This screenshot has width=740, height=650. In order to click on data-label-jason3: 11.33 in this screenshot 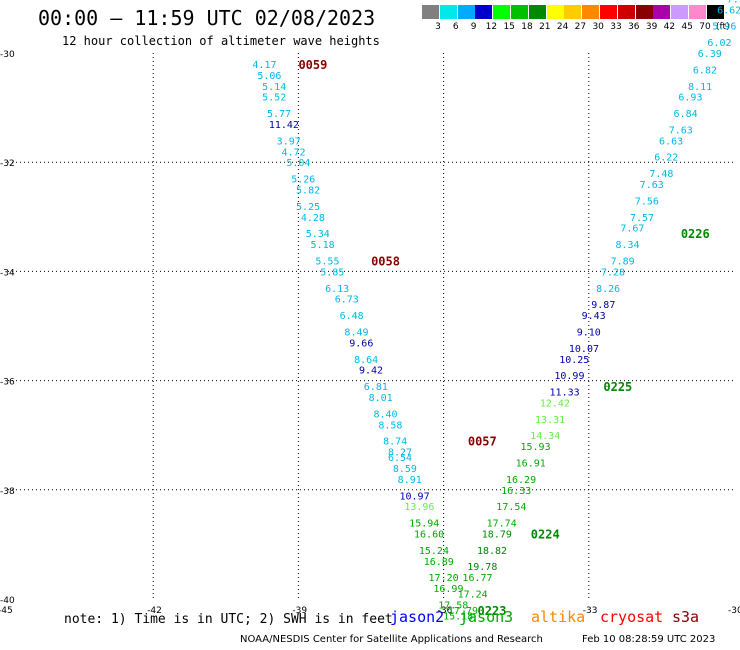, I will do `click(565, 393)`.